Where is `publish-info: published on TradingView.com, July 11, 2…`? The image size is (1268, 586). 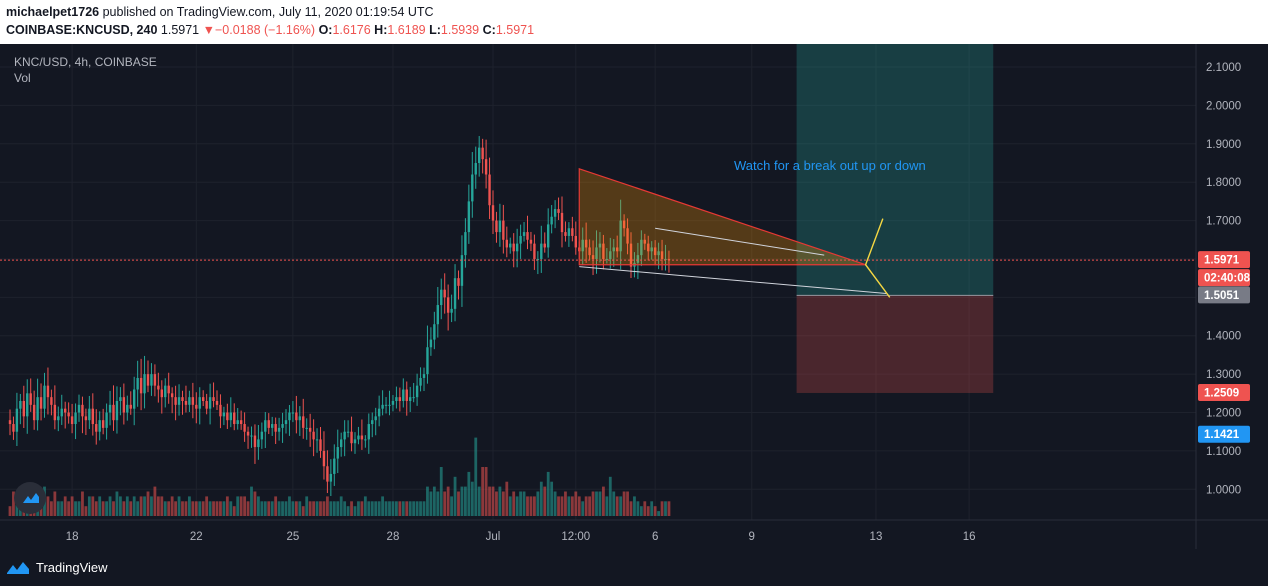
publish-info: published on TradingView.com, July 11, 2… is located at coordinates (268, 12).